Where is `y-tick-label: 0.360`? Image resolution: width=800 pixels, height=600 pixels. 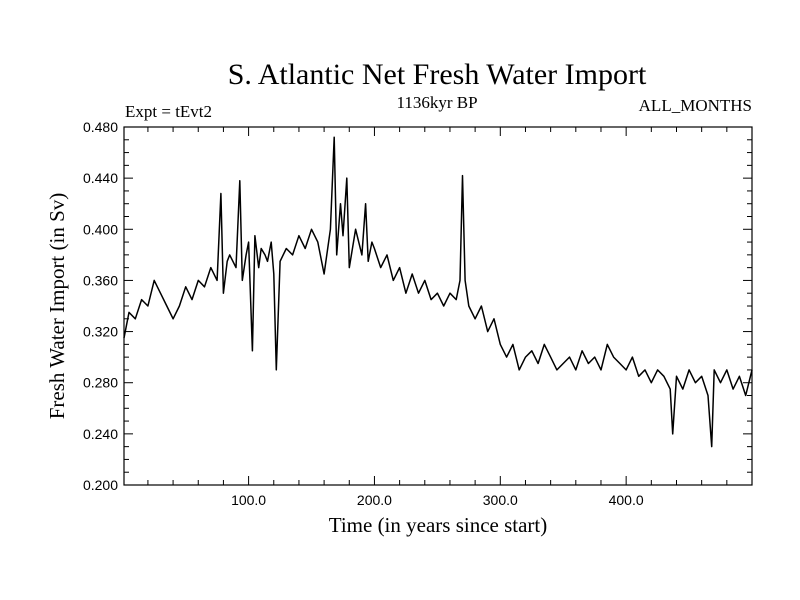
y-tick-label: 0.360 is located at coordinates (100, 280).